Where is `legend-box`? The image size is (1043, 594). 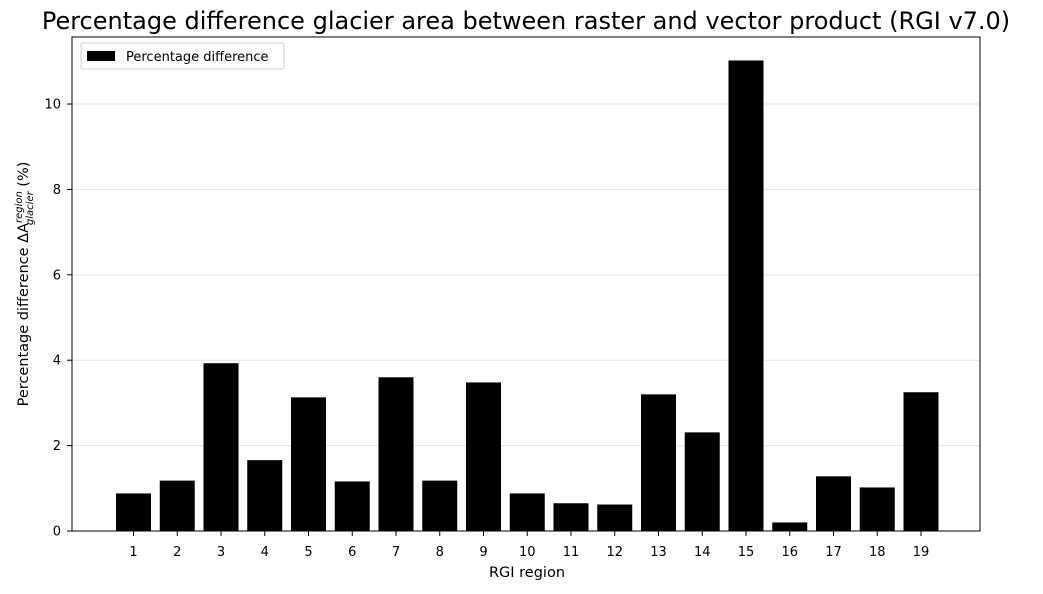 legend-box is located at coordinates (182, 56).